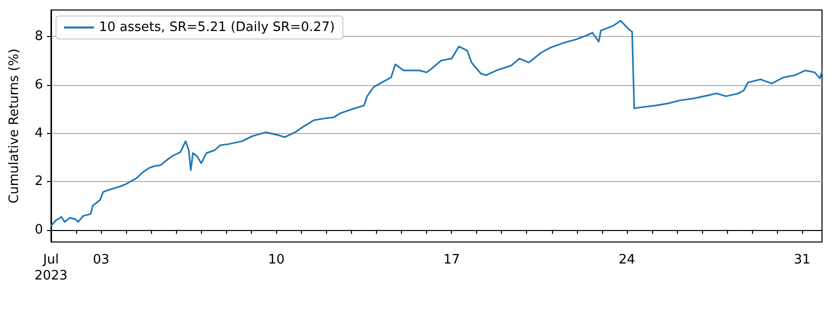  Describe the element at coordinates (51, 268) in the screenshot. I see `x-tick-label: Jul 2023` at that location.